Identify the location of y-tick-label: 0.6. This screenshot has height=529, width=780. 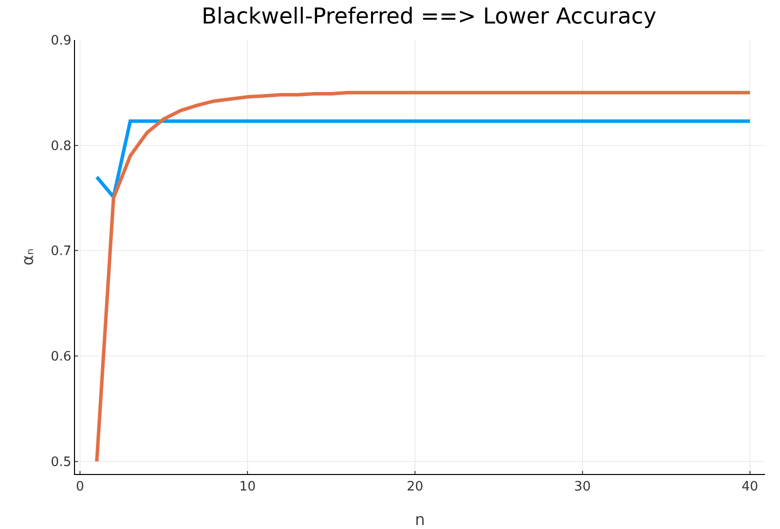
(61, 357).